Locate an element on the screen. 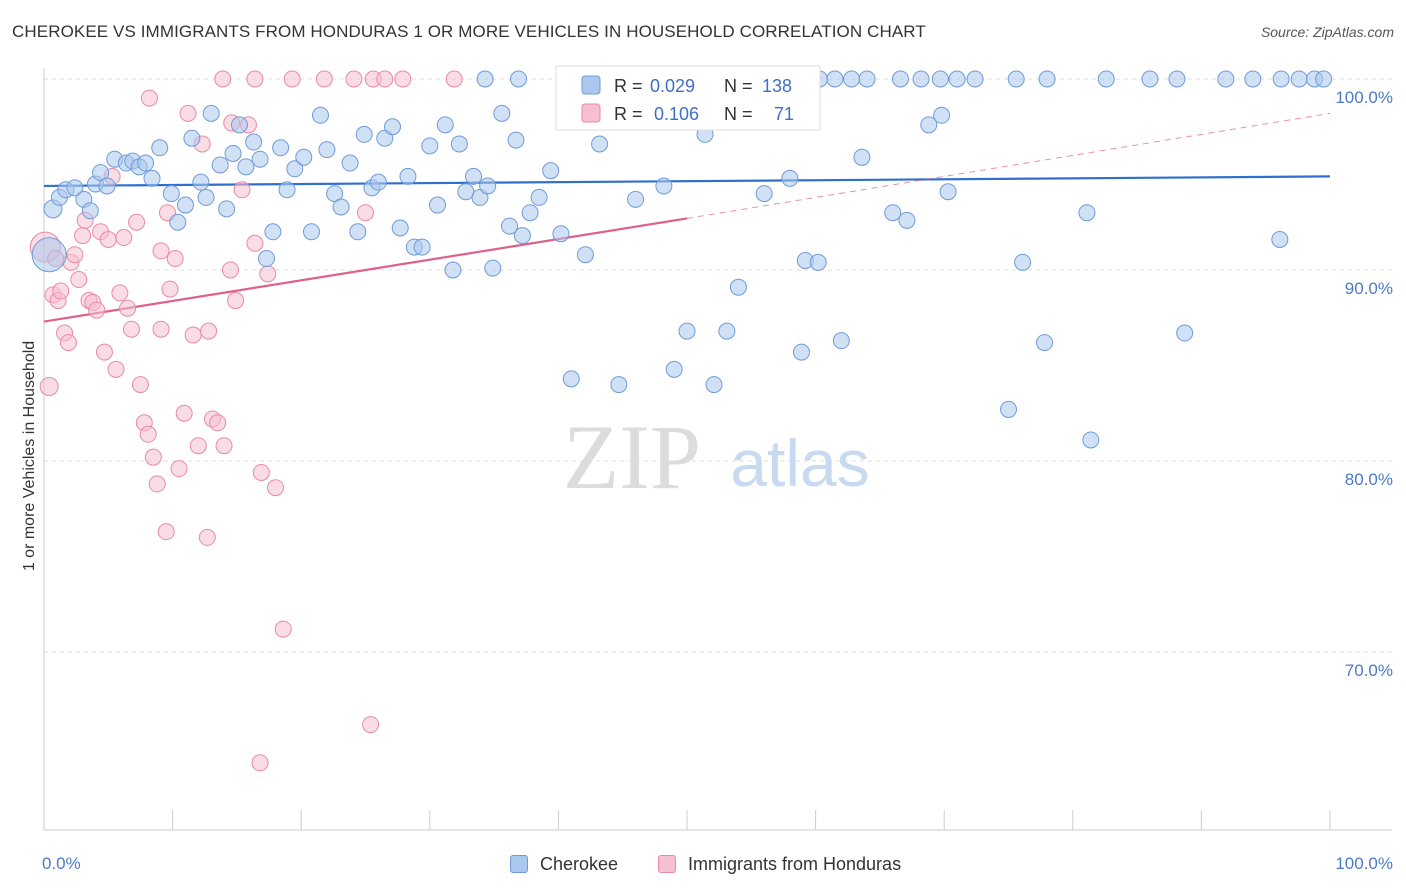  bottom-legend-label-cherokee: Cherokee is located at coordinates (579, 863).